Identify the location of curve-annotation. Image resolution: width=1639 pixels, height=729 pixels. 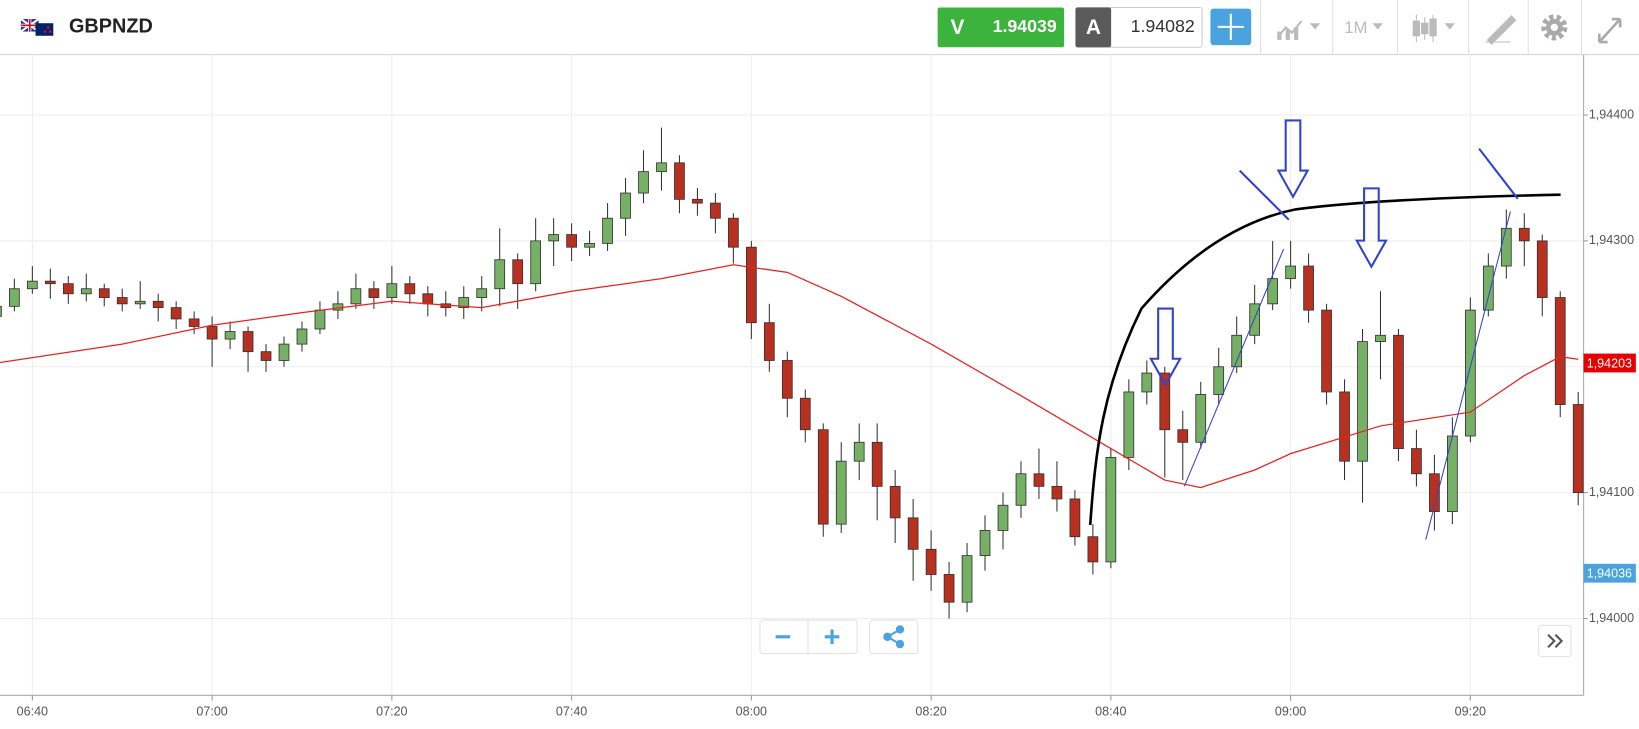
(1324, 359).